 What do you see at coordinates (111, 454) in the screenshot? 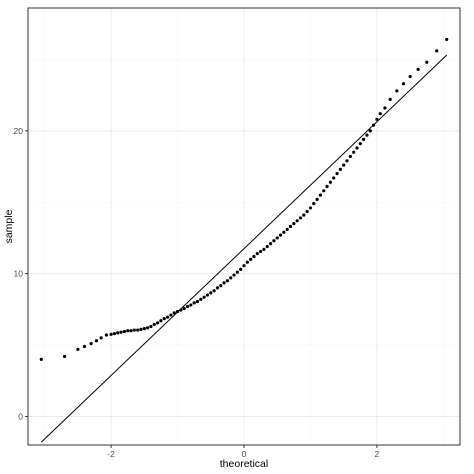
I see `x-tick-label: -2` at bounding box center [111, 454].